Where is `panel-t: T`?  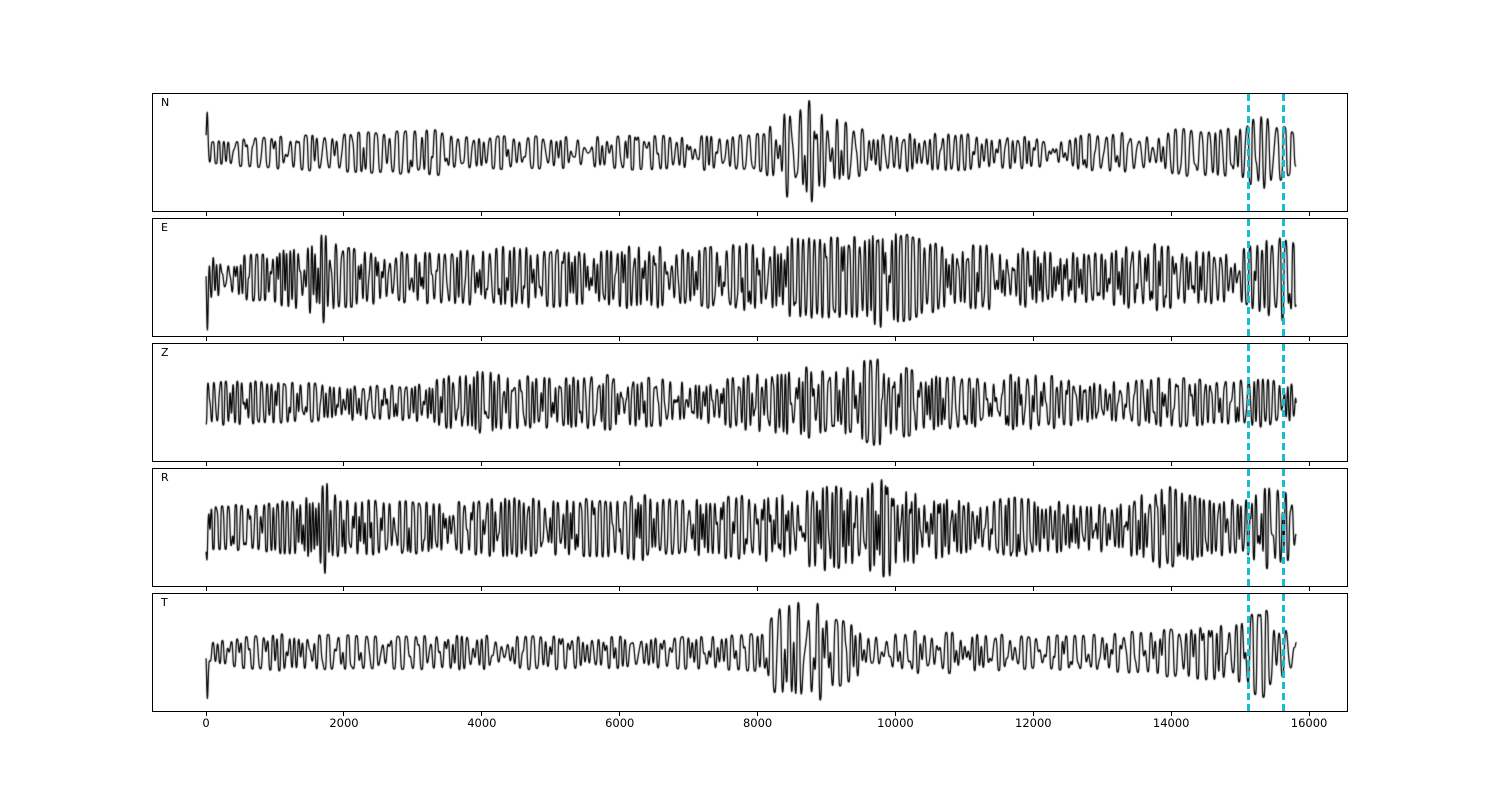 panel-t: T is located at coordinates (750, 652).